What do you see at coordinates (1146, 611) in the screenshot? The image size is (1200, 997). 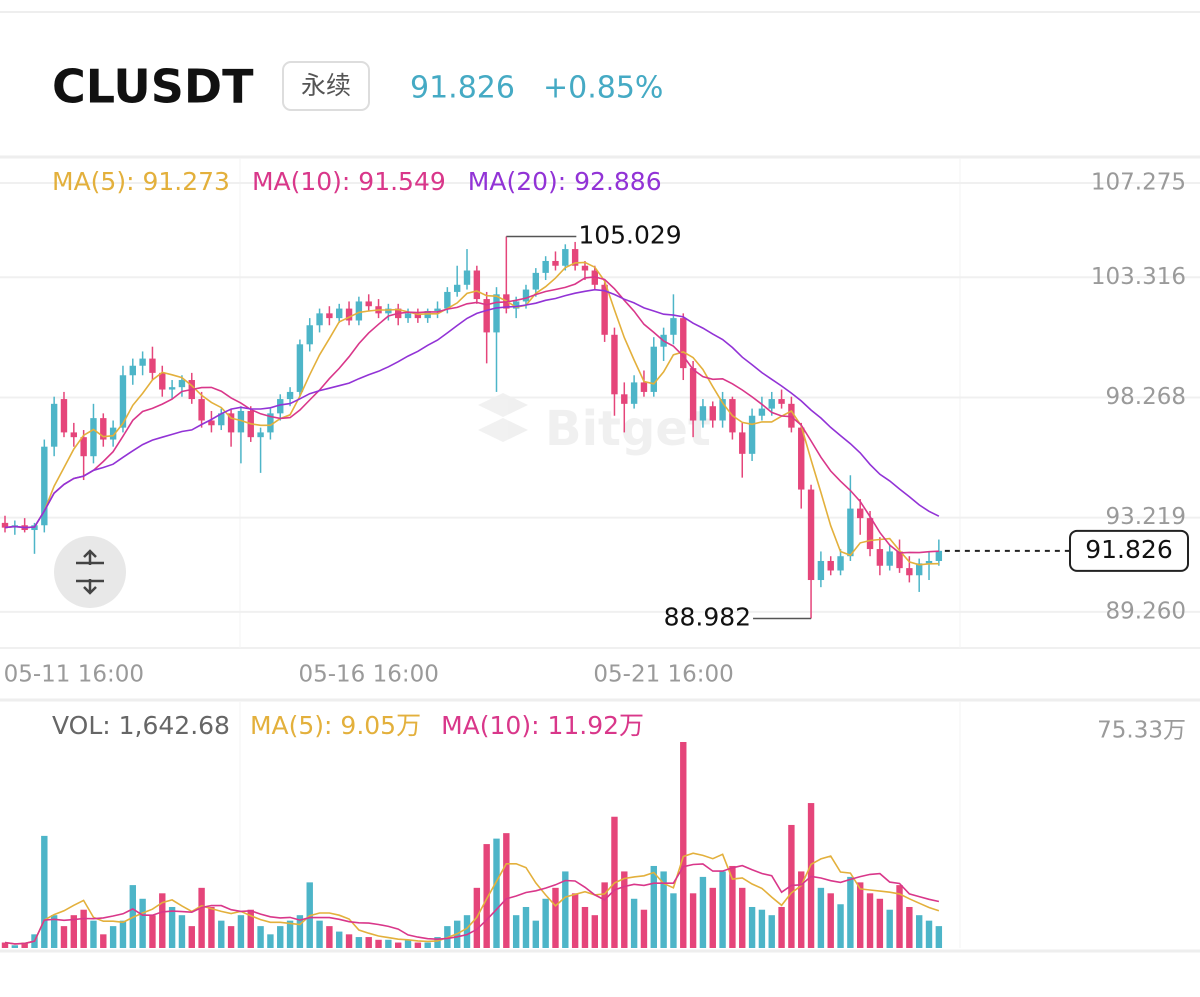 I see `y-tick-label: 89.260` at bounding box center [1146, 611].